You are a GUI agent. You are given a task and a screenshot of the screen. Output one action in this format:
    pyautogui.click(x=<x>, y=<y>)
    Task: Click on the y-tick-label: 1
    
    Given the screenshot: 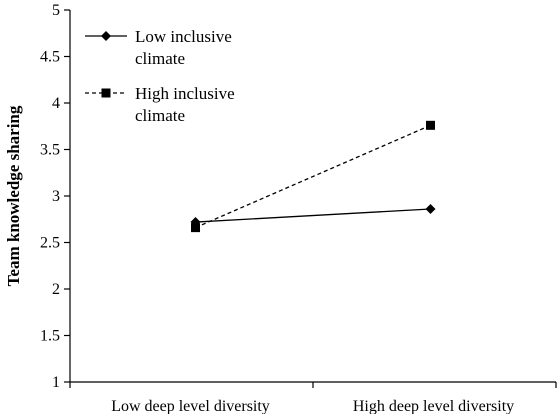 What is the action you would take?
    pyautogui.click(x=56, y=382)
    